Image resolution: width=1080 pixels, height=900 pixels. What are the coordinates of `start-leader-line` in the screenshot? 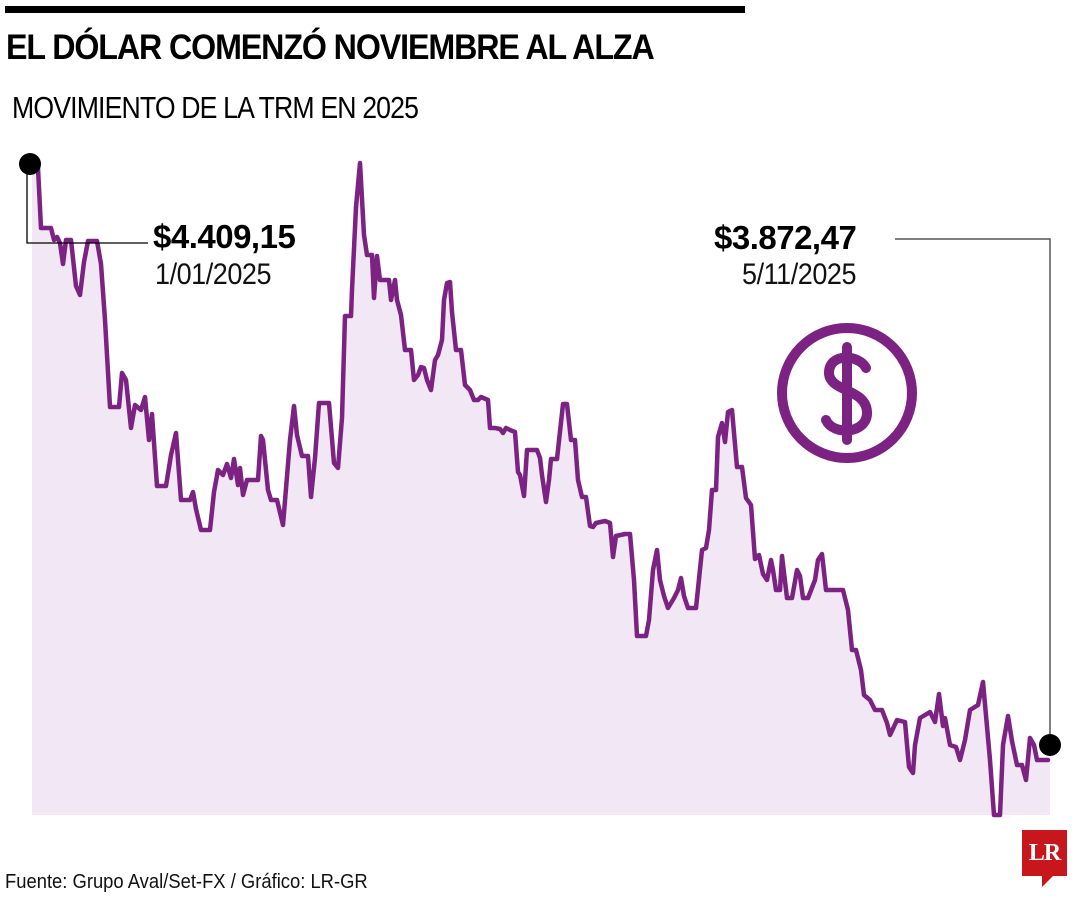 It's located at (87, 204).